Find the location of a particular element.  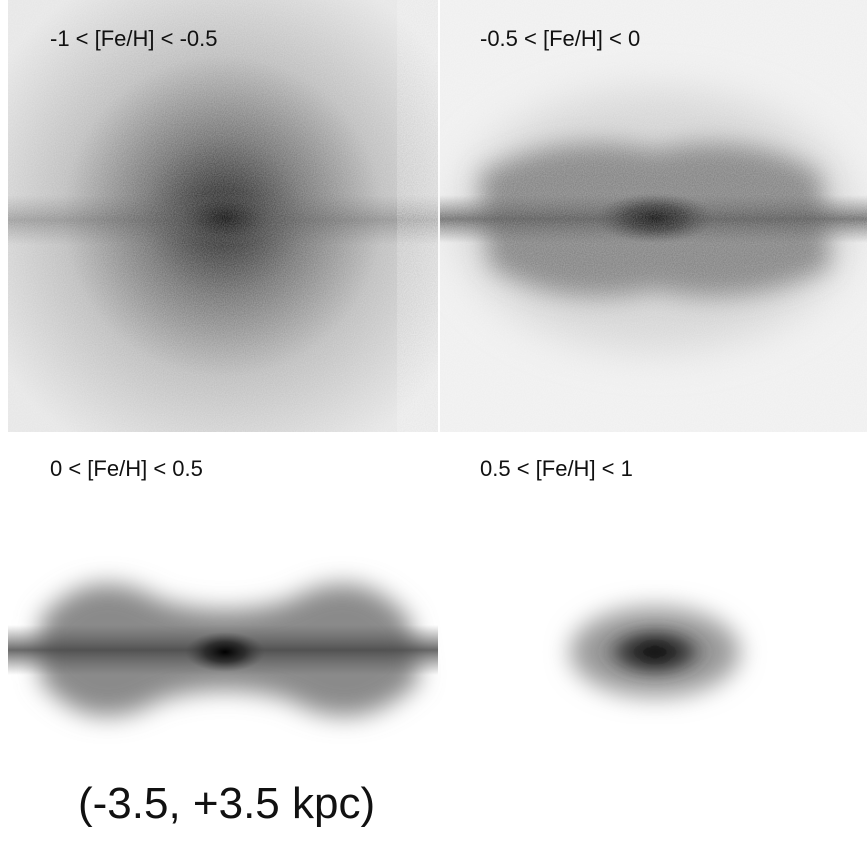

caption: (-3.5, +3.5 kpc) is located at coordinates (226, 803).